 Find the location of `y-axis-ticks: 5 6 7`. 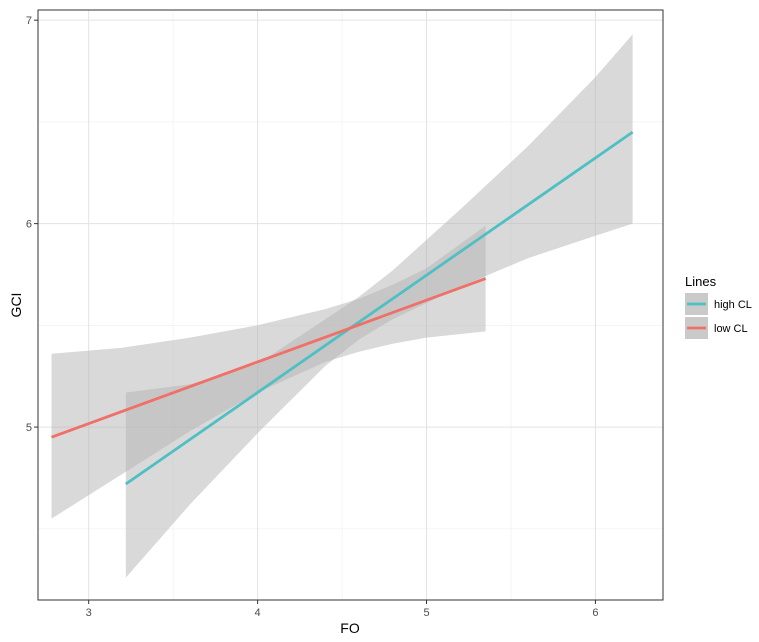

y-axis-ticks: 5 6 7 is located at coordinates (32, 224).